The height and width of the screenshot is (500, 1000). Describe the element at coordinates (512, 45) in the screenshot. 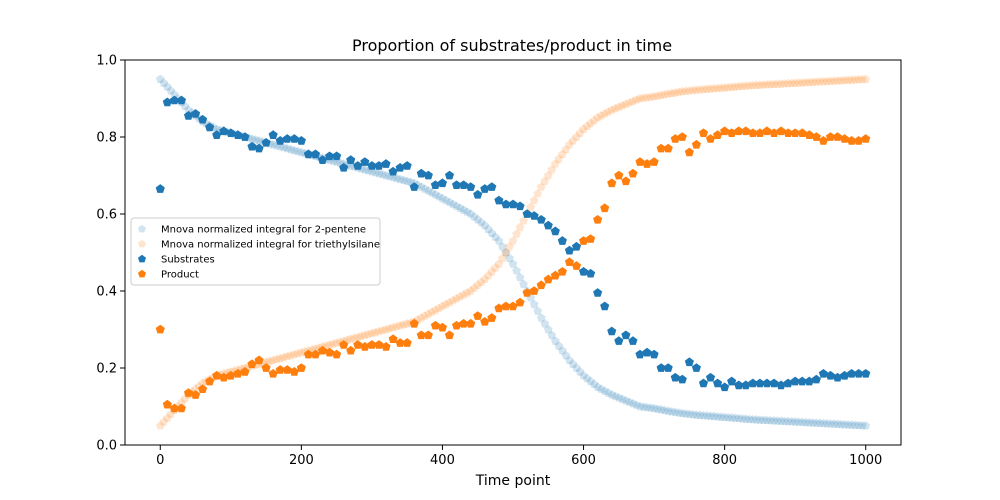

I see `chart-title: Proportion of substrates/product in time` at that location.